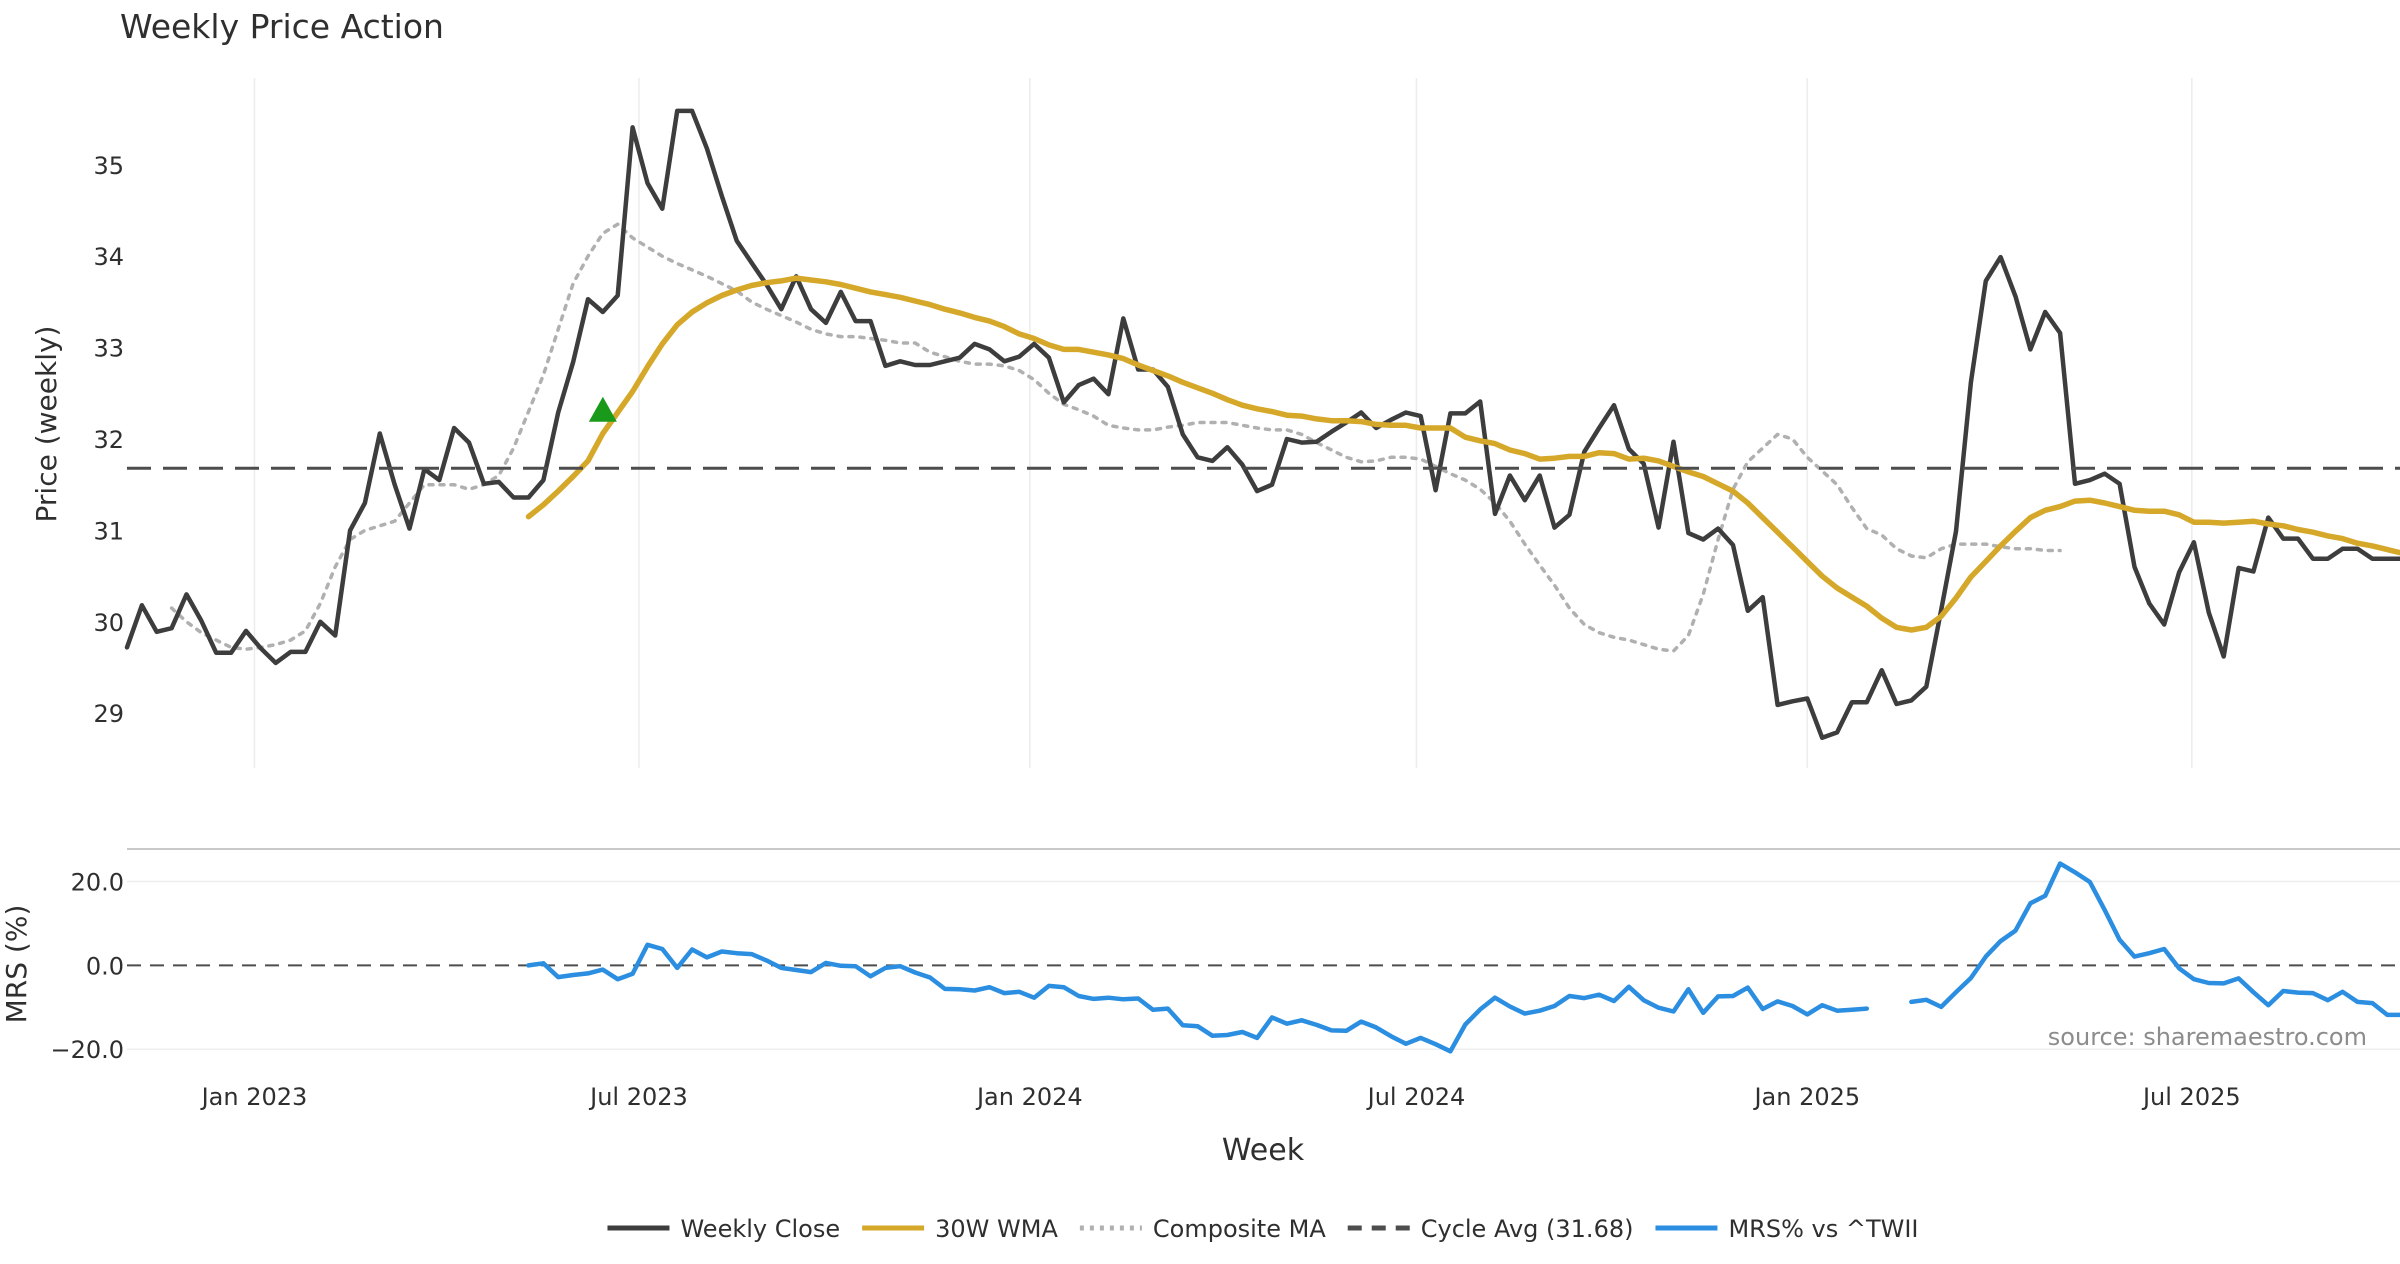  What do you see at coordinates (1806, 1097) in the screenshot?
I see `x-tick-label: Jan 2025` at bounding box center [1806, 1097].